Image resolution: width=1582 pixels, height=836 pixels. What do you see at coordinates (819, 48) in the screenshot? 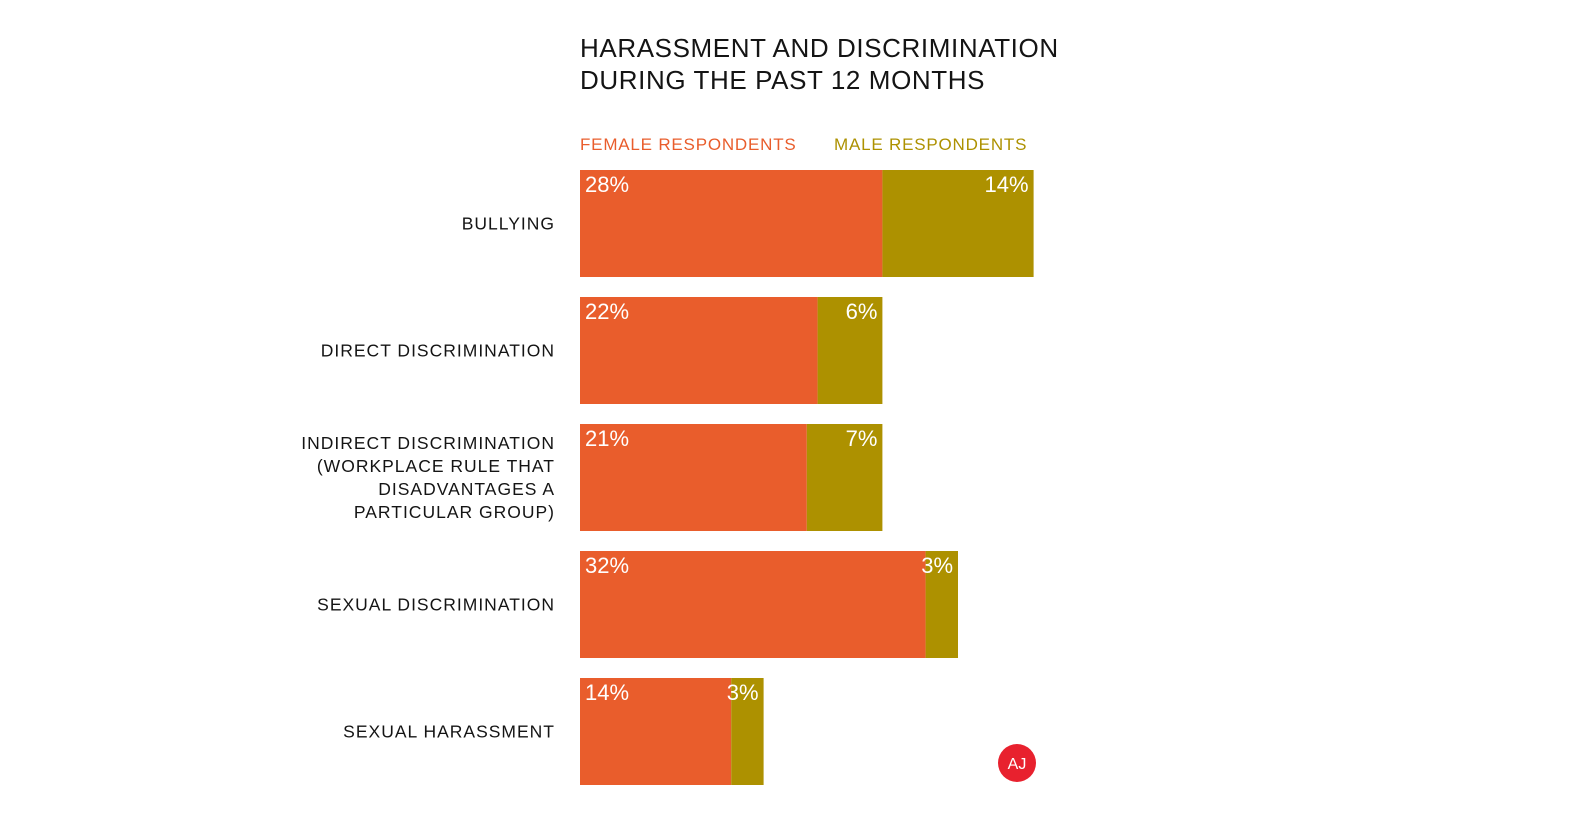
I see `chart-title-line: HARASSMENT AND DISCRIMINATION` at bounding box center [819, 48].